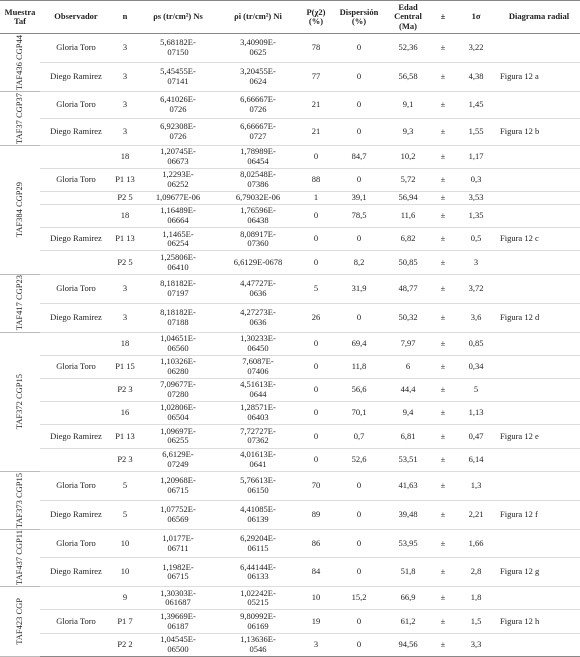 The width and height of the screenshot is (580, 657). I want to click on rho-s-cell: 1,09697E-06255, so click(178, 436).